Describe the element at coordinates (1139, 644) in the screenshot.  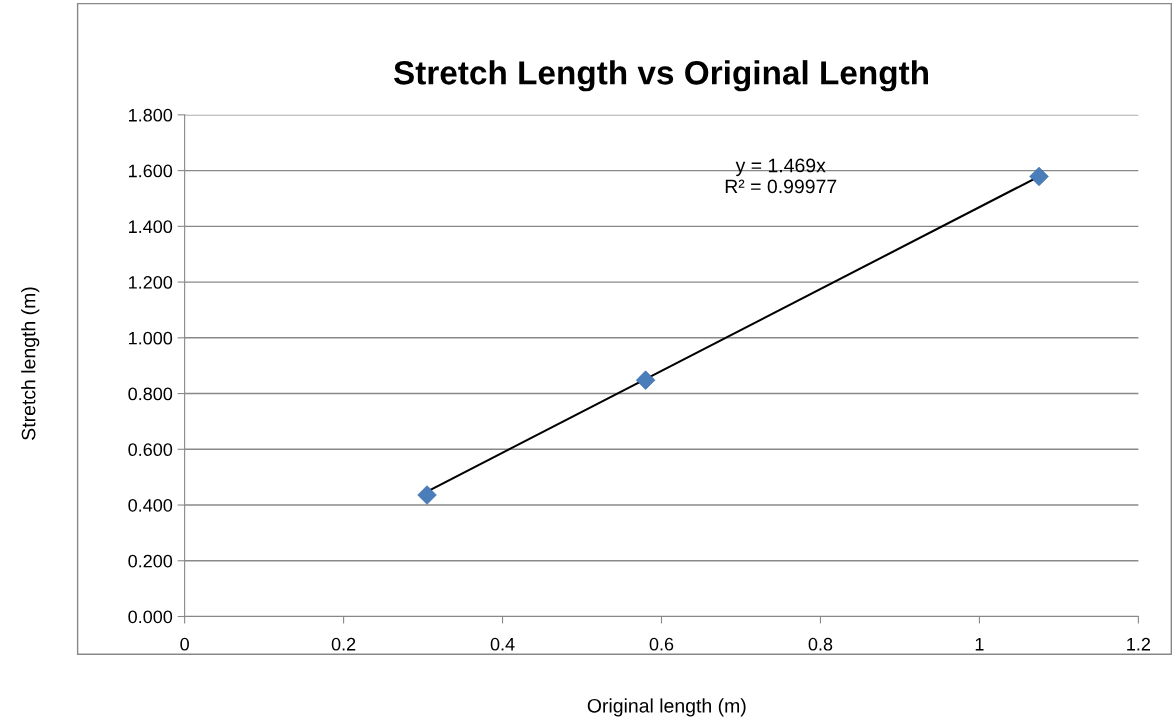
I see `x-tick-label: 1.2` at that location.